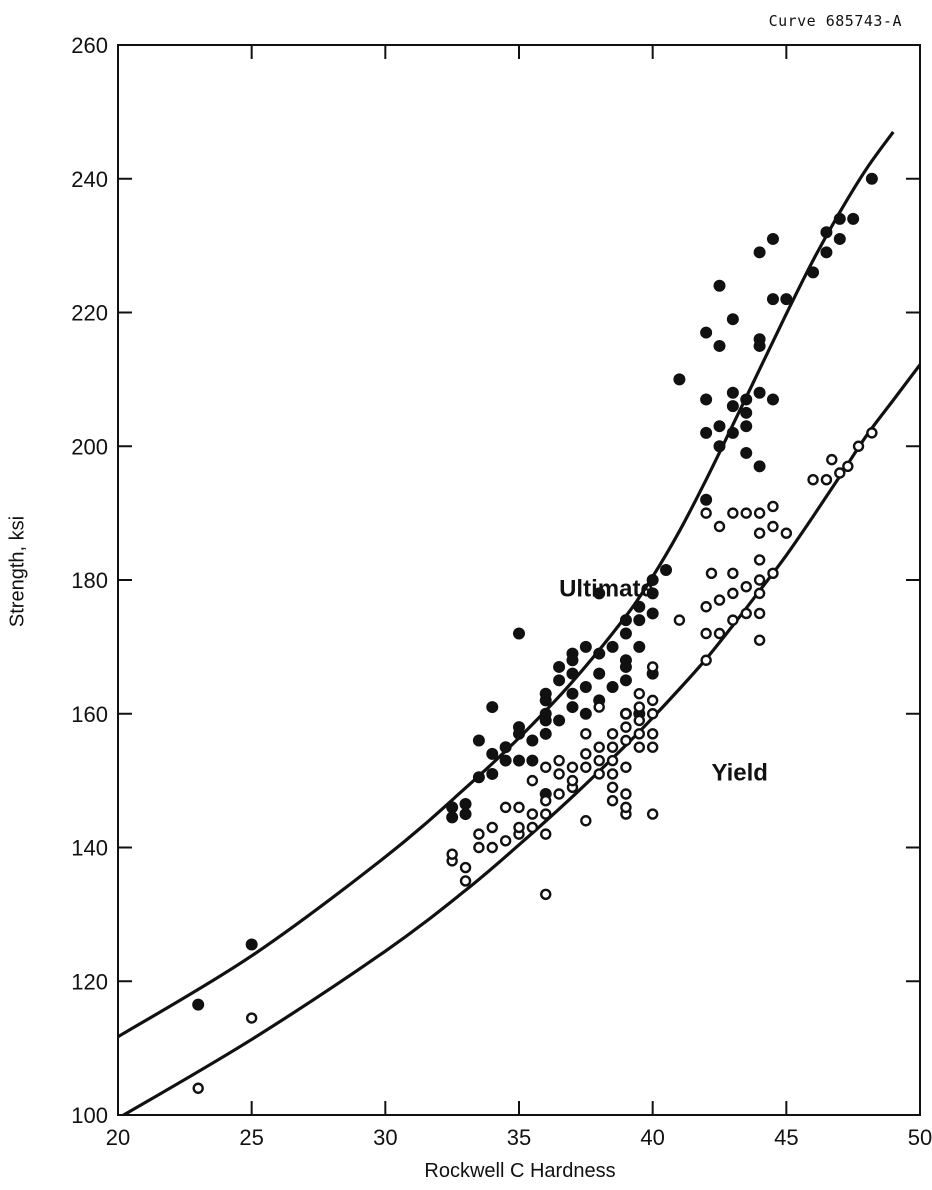  I want to click on x-tick-label: 30, so click(385, 1137).